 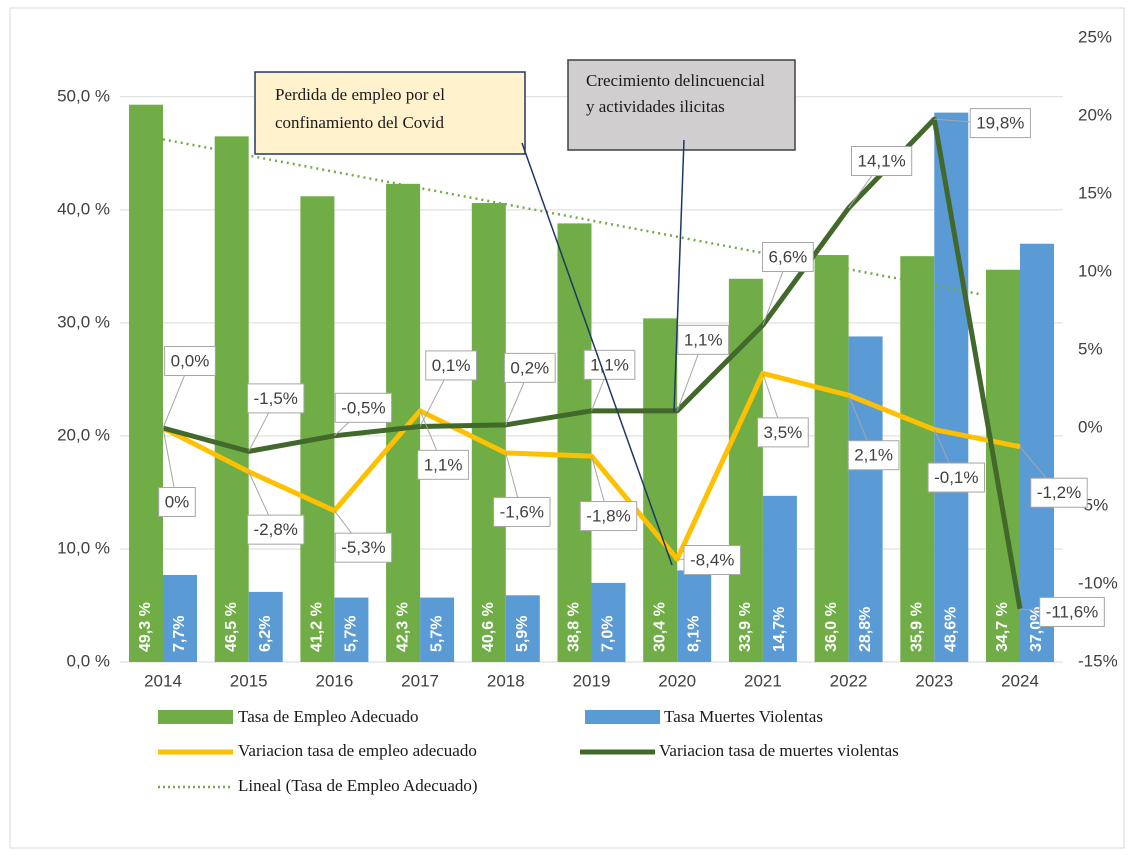 What do you see at coordinates (675, 80) in the screenshot?
I see `annotation-text: Crecimiento delincuencial` at bounding box center [675, 80].